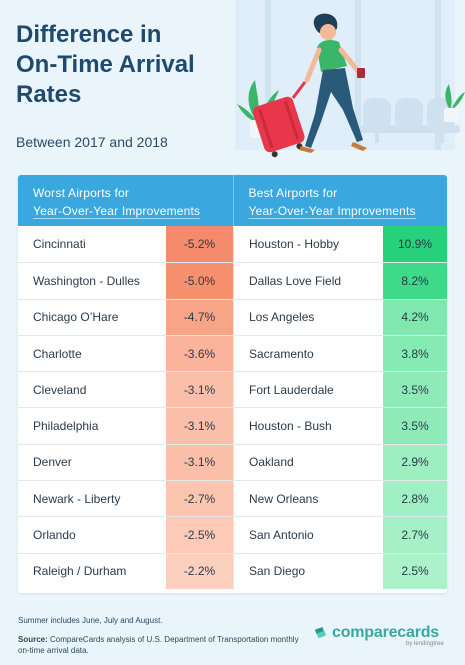 Image resolution: width=465 pixels, height=665 pixels. Describe the element at coordinates (308, 390) in the screenshot. I see `best-airport-name: Fort Lauderdale` at that location.